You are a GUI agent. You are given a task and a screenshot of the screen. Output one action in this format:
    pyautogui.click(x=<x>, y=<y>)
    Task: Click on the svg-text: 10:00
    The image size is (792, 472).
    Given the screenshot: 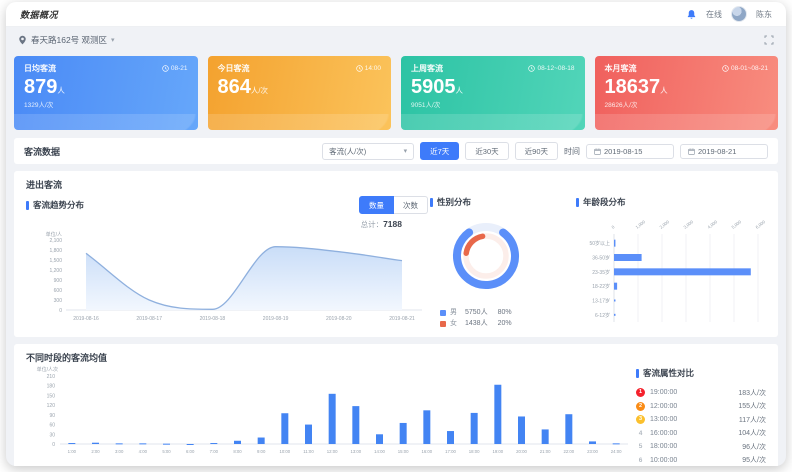 What is the action you would take?
    pyautogui.click(x=284, y=451)
    